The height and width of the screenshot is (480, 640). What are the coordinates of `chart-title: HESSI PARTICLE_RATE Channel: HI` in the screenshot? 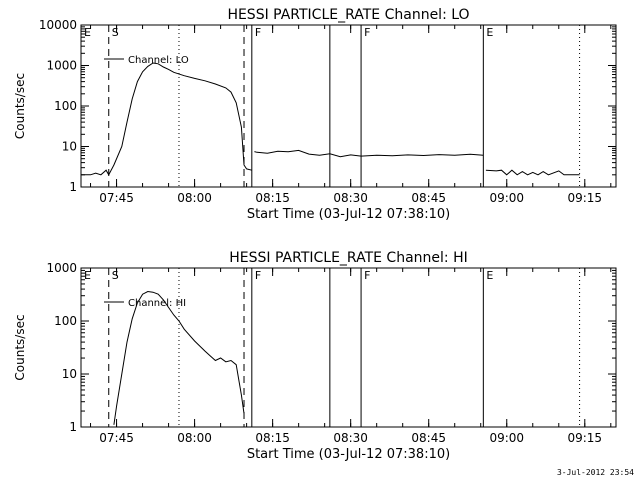 It's located at (348, 258).